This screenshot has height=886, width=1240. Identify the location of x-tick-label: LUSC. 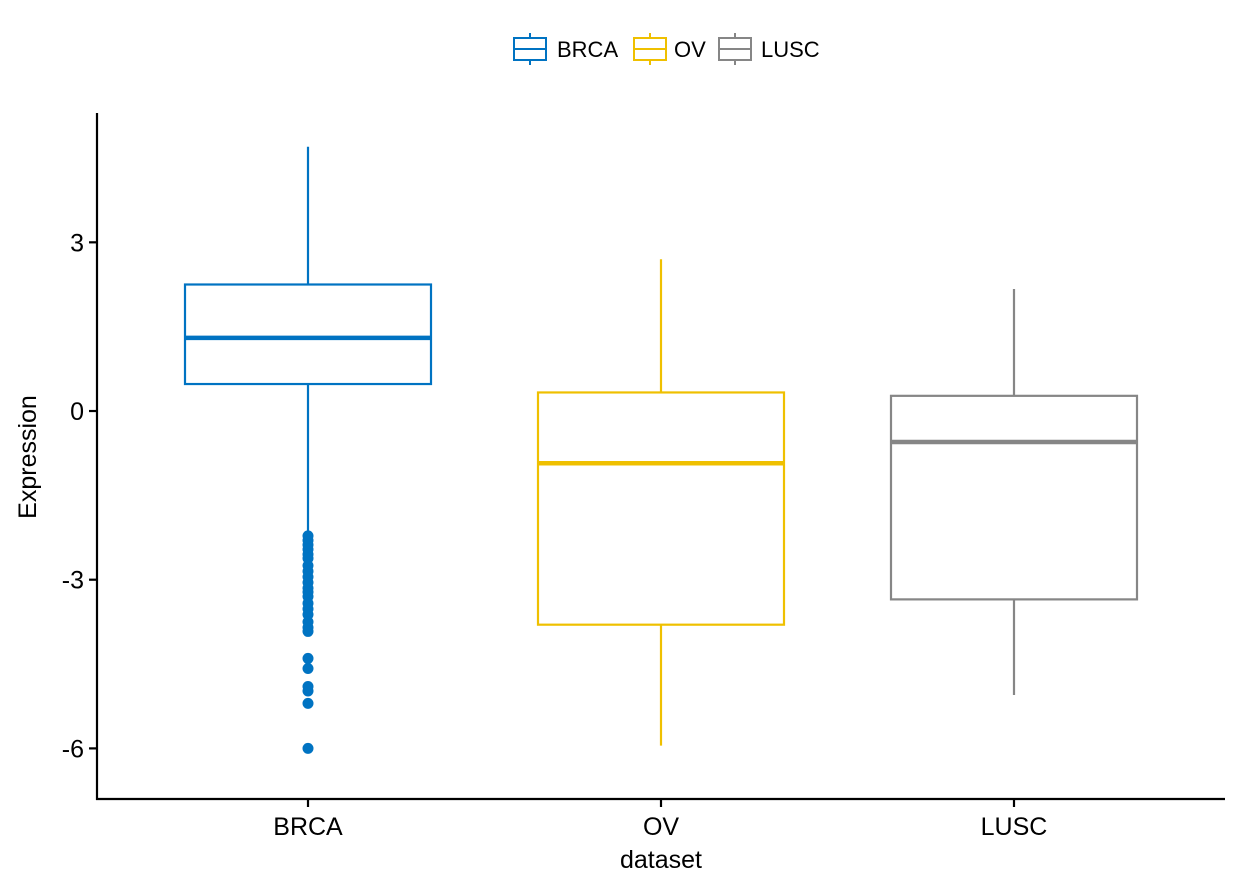
(1014, 827).